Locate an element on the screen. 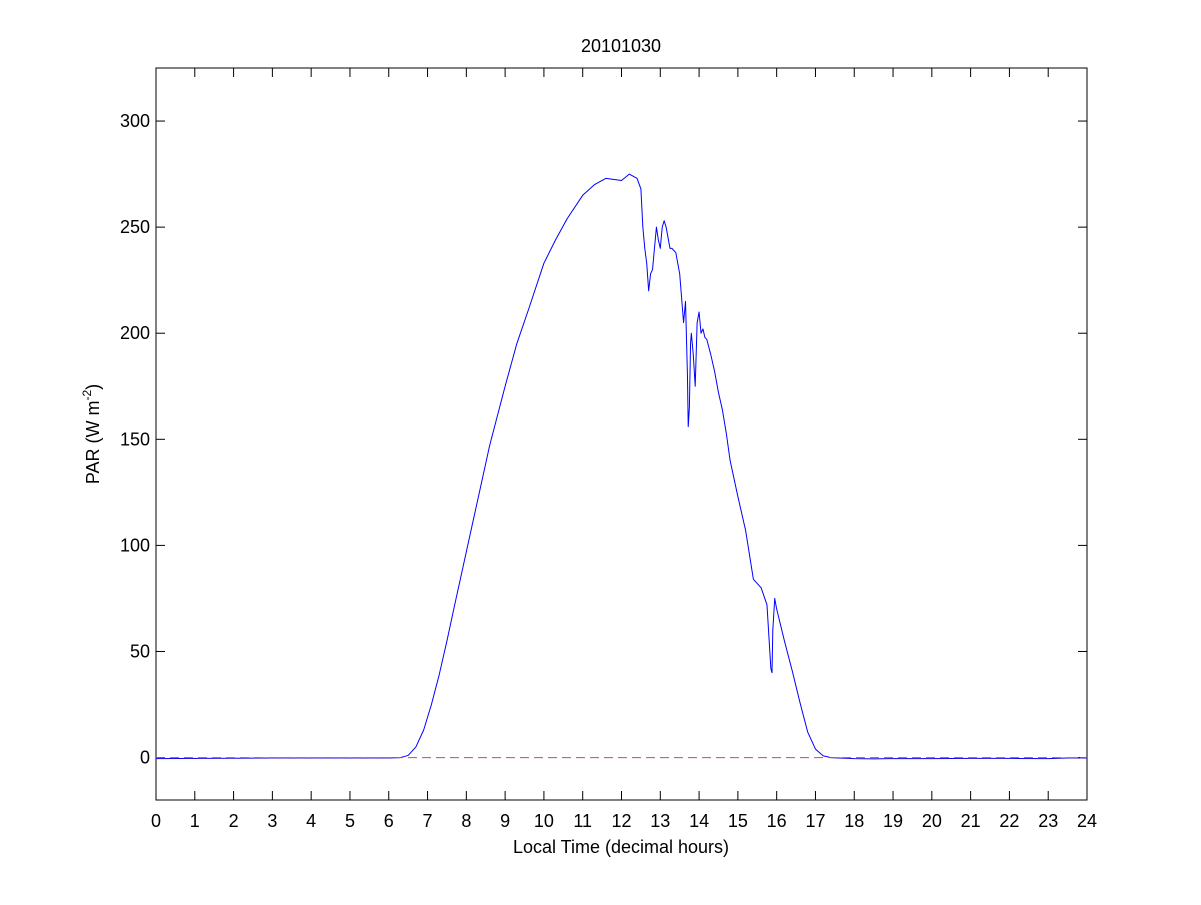 The height and width of the screenshot is (905, 1201). x-tick-label: 4 is located at coordinates (311, 821).